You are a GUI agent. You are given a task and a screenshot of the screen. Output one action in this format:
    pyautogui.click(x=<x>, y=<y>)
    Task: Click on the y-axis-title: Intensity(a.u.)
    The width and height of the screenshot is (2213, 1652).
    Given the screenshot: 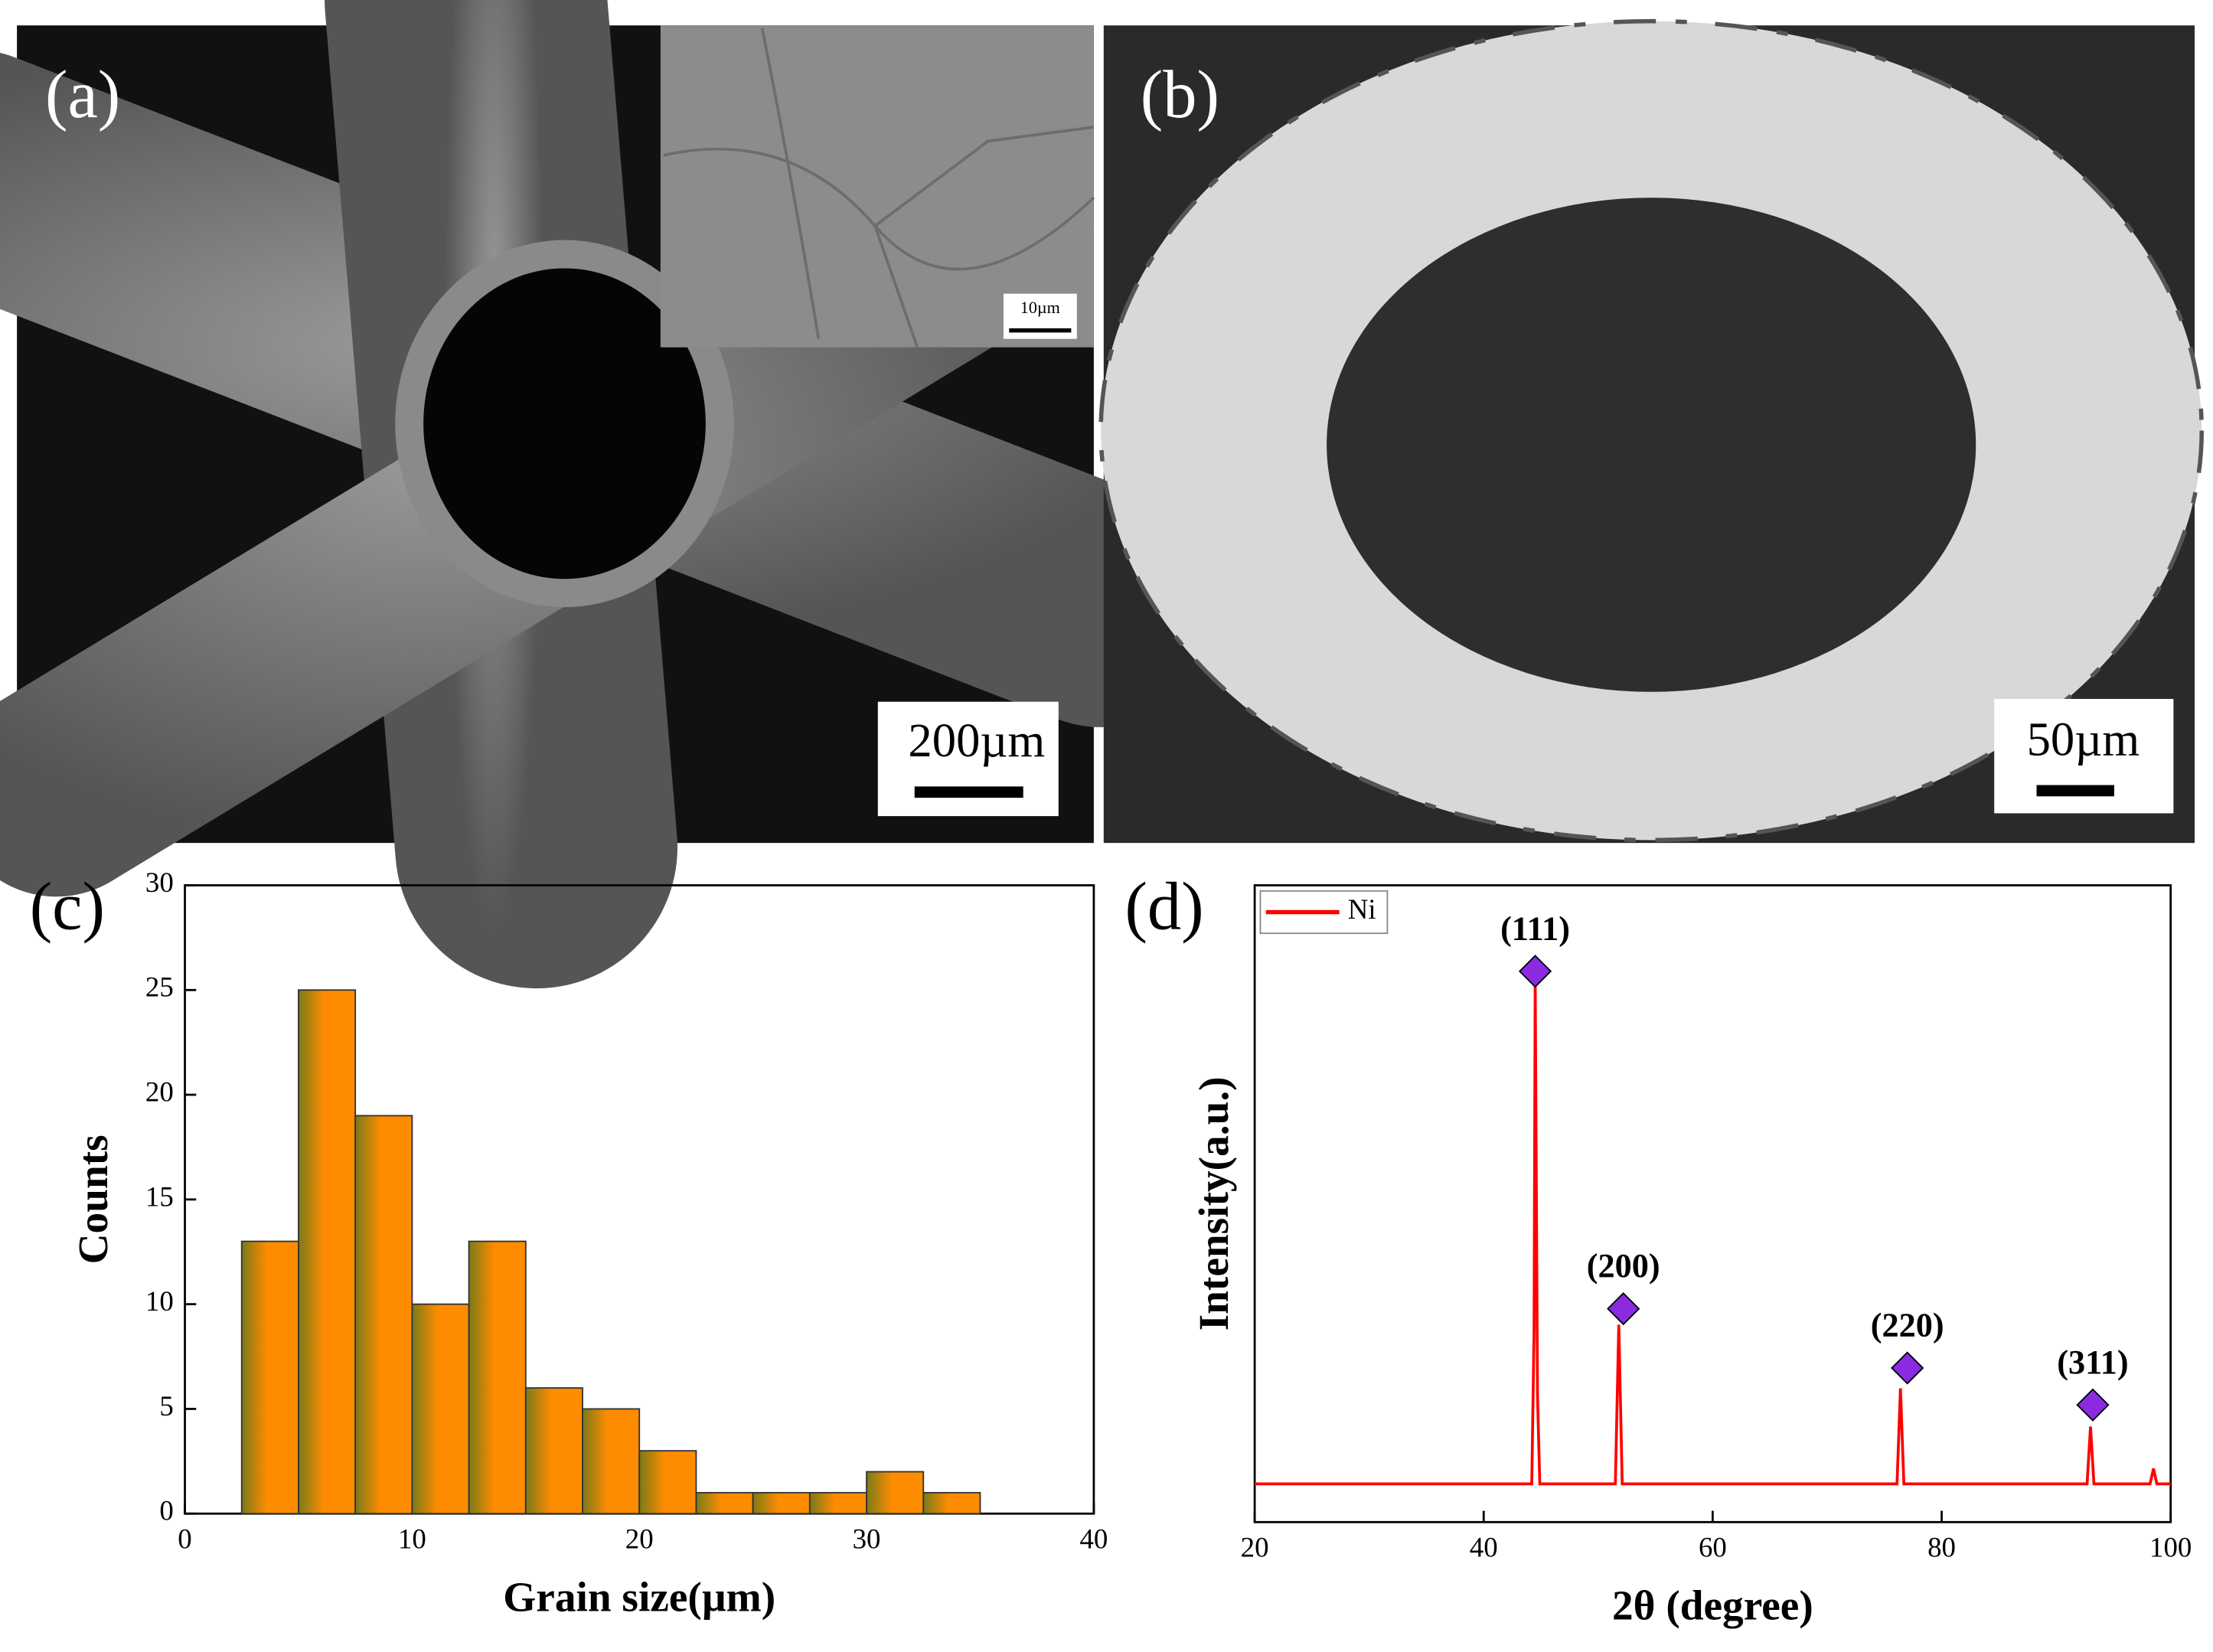 What is the action you would take?
    pyautogui.click(x=1213, y=1203)
    